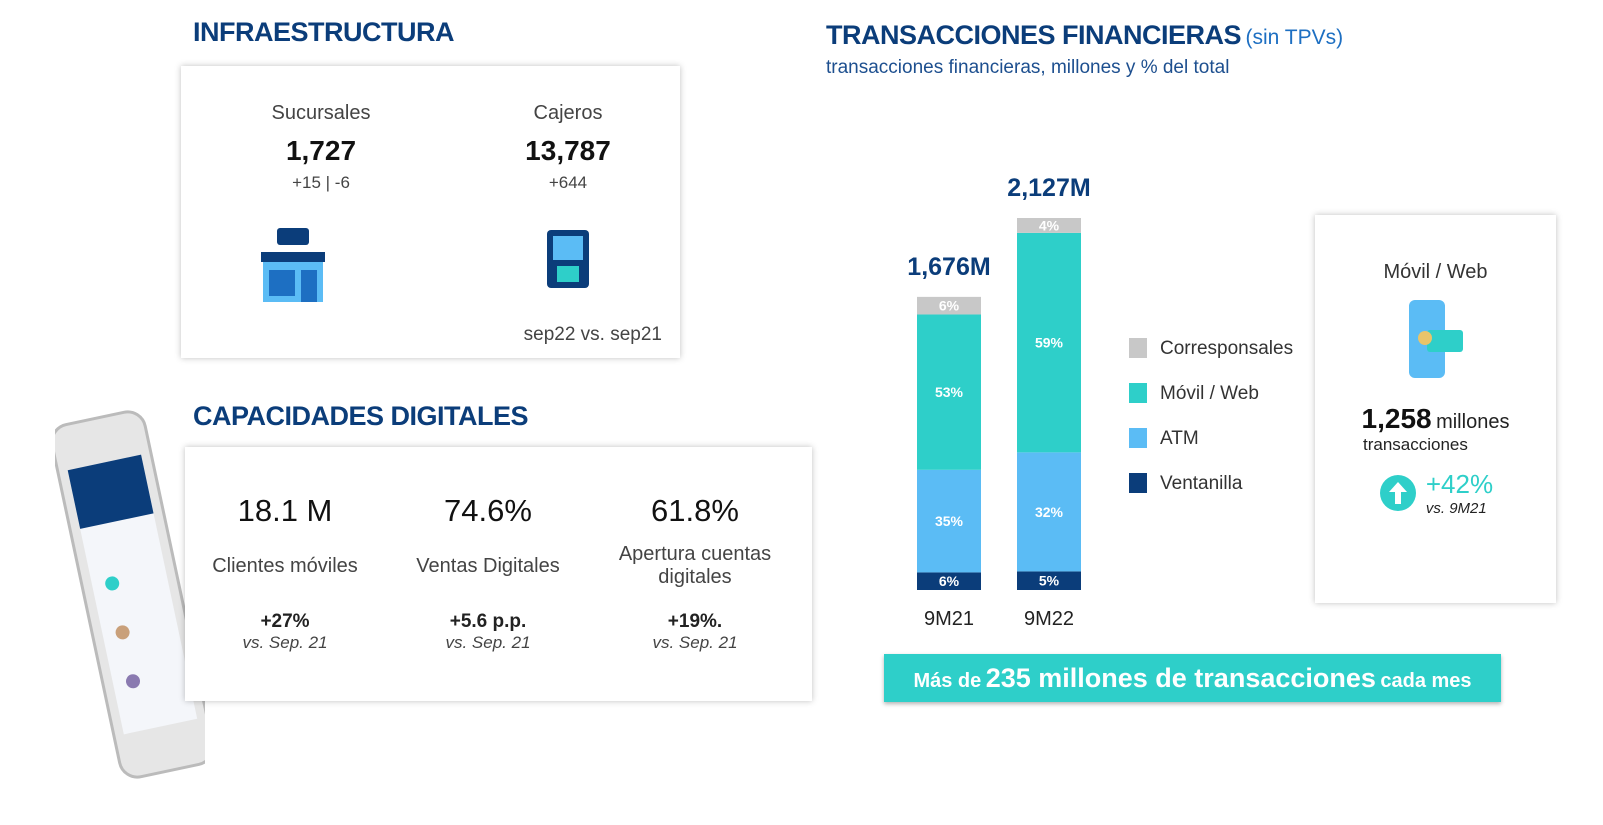 The height and width of the screenshot is (825, 1603). I want to click on section-title: CAPACIDADES DIGITALES, so click(361, 416).